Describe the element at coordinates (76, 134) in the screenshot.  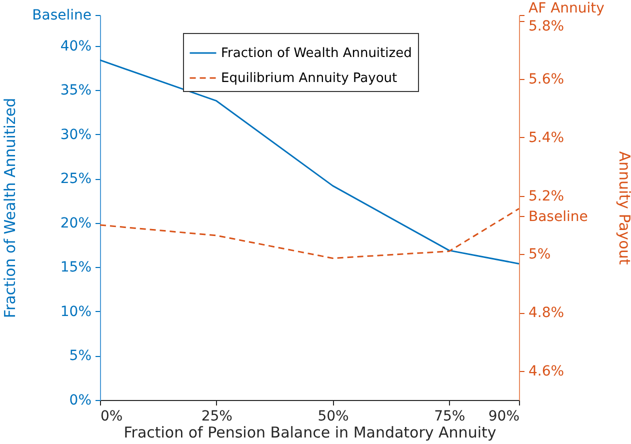
I see `y-tick-label: 30%` at that location.